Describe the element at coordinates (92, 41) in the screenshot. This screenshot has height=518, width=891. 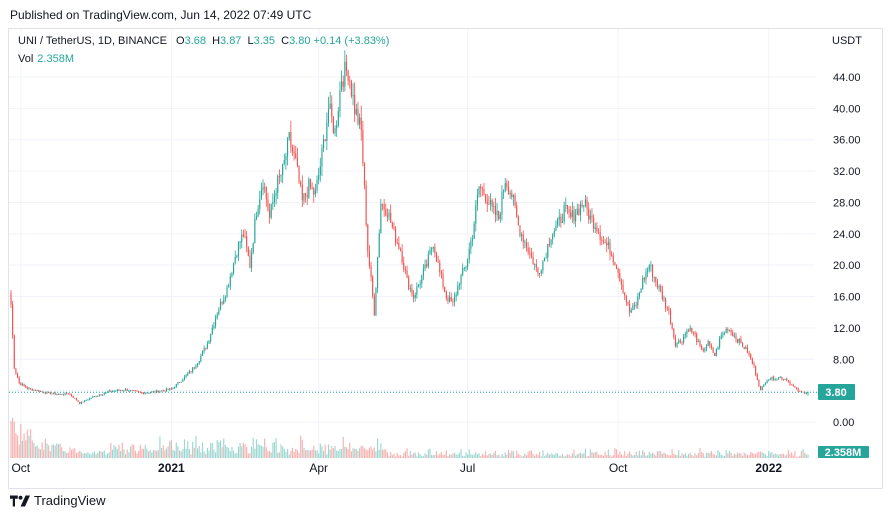
I see `symbol-title: UNI / TetherUS, 1D, BINANCE` at that location.